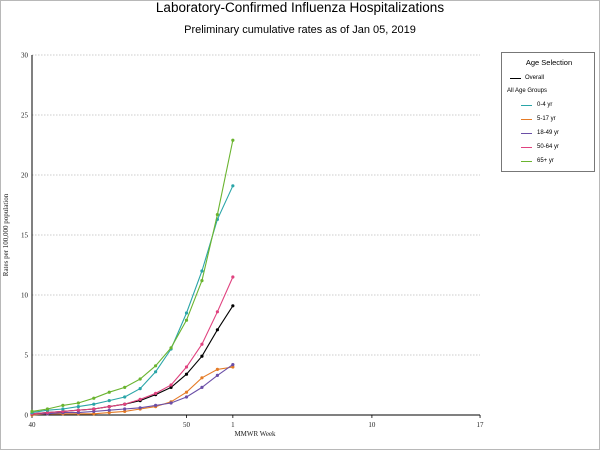 The image size is (600, 450). What do you see at coordinates (27, 356) in the screenshot?
I see `y-tick-label: 5` at bounding box center [27, 356].